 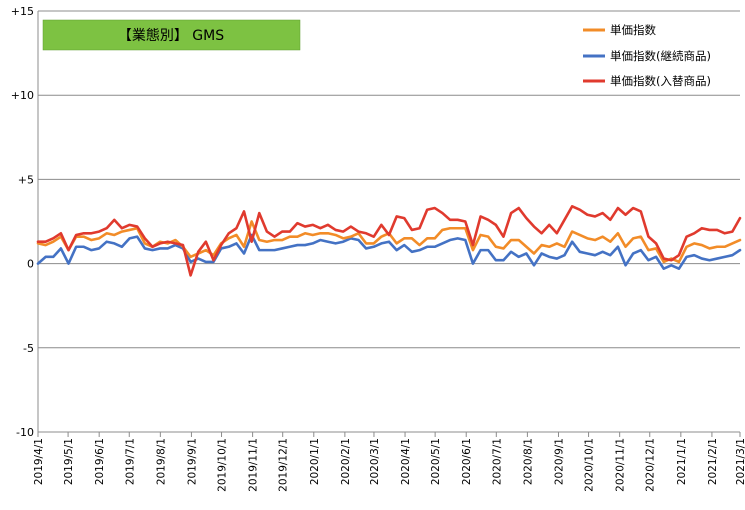 What do you see at coordinates (161, 461) in the screenshot?
I see `x-tick-label: 2019/8/1` at bounding box center [161, 461].